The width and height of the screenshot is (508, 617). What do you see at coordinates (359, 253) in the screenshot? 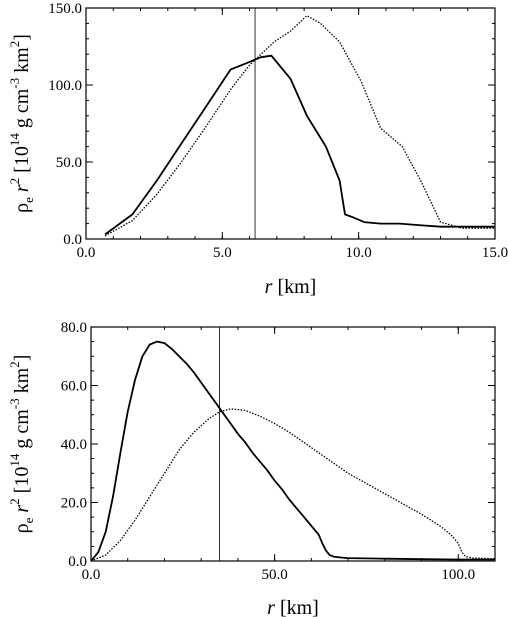
I see `x-tick-label: 10.0` at bounding box center [359, 253].